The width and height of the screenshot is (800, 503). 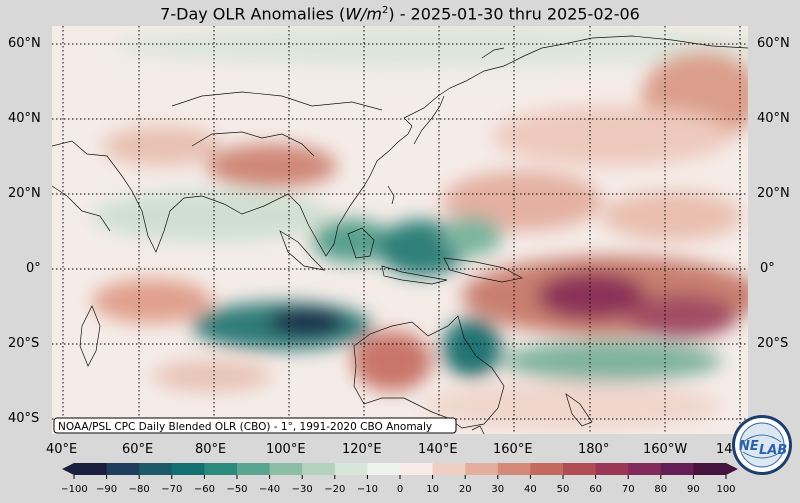 What do you see at coordinates (773, 118) in the screenshot?
I see `lat-label-40n-right: 40°N` at bounding box center [773, 118].